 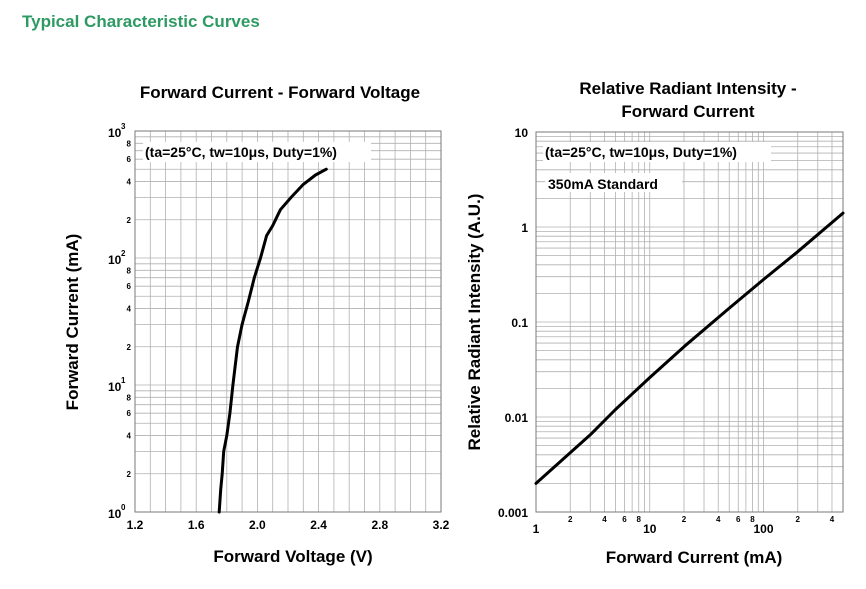 What do you see at coordinates (318, 525) in the screenshot?
I see `chart1-xtick-label: 2.4` at bounding box center [318, 525].